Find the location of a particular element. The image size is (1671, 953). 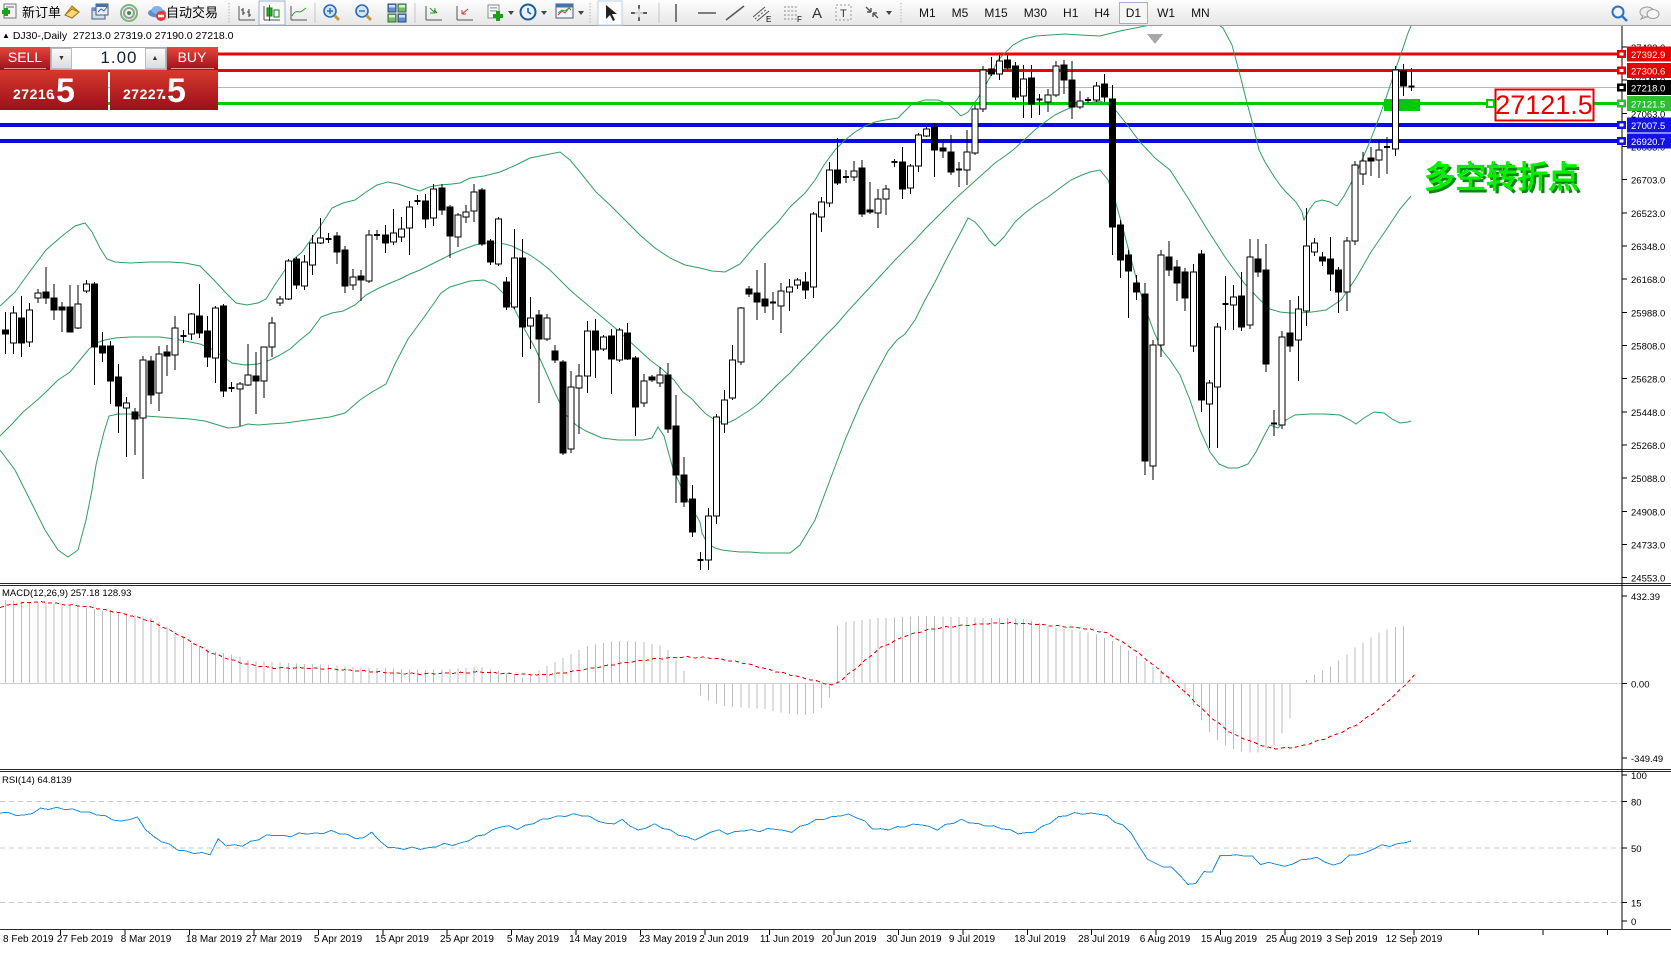

svg-text: 100 is located at coordinates (1639, 776).